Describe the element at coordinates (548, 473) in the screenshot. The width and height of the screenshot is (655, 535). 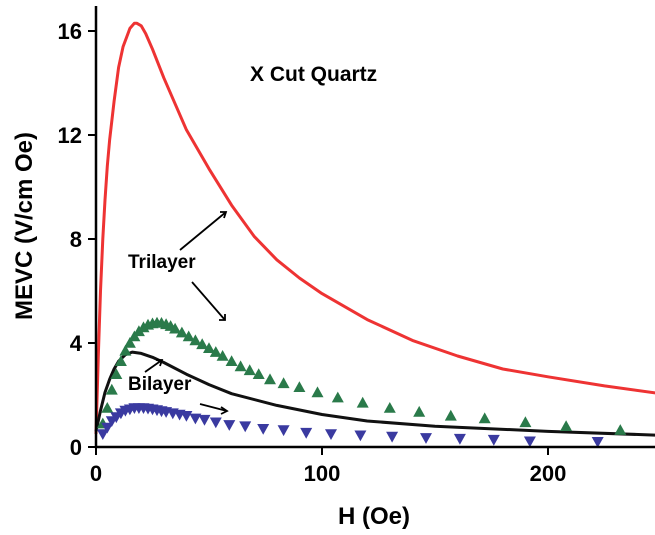
I see `x-tick-label: 200` at that location.